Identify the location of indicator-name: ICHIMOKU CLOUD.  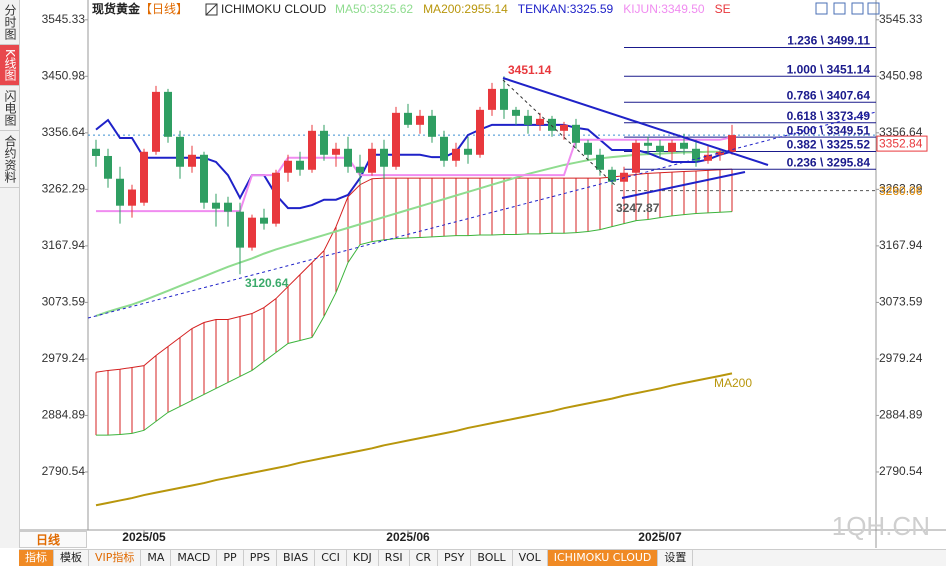
(274, 9).